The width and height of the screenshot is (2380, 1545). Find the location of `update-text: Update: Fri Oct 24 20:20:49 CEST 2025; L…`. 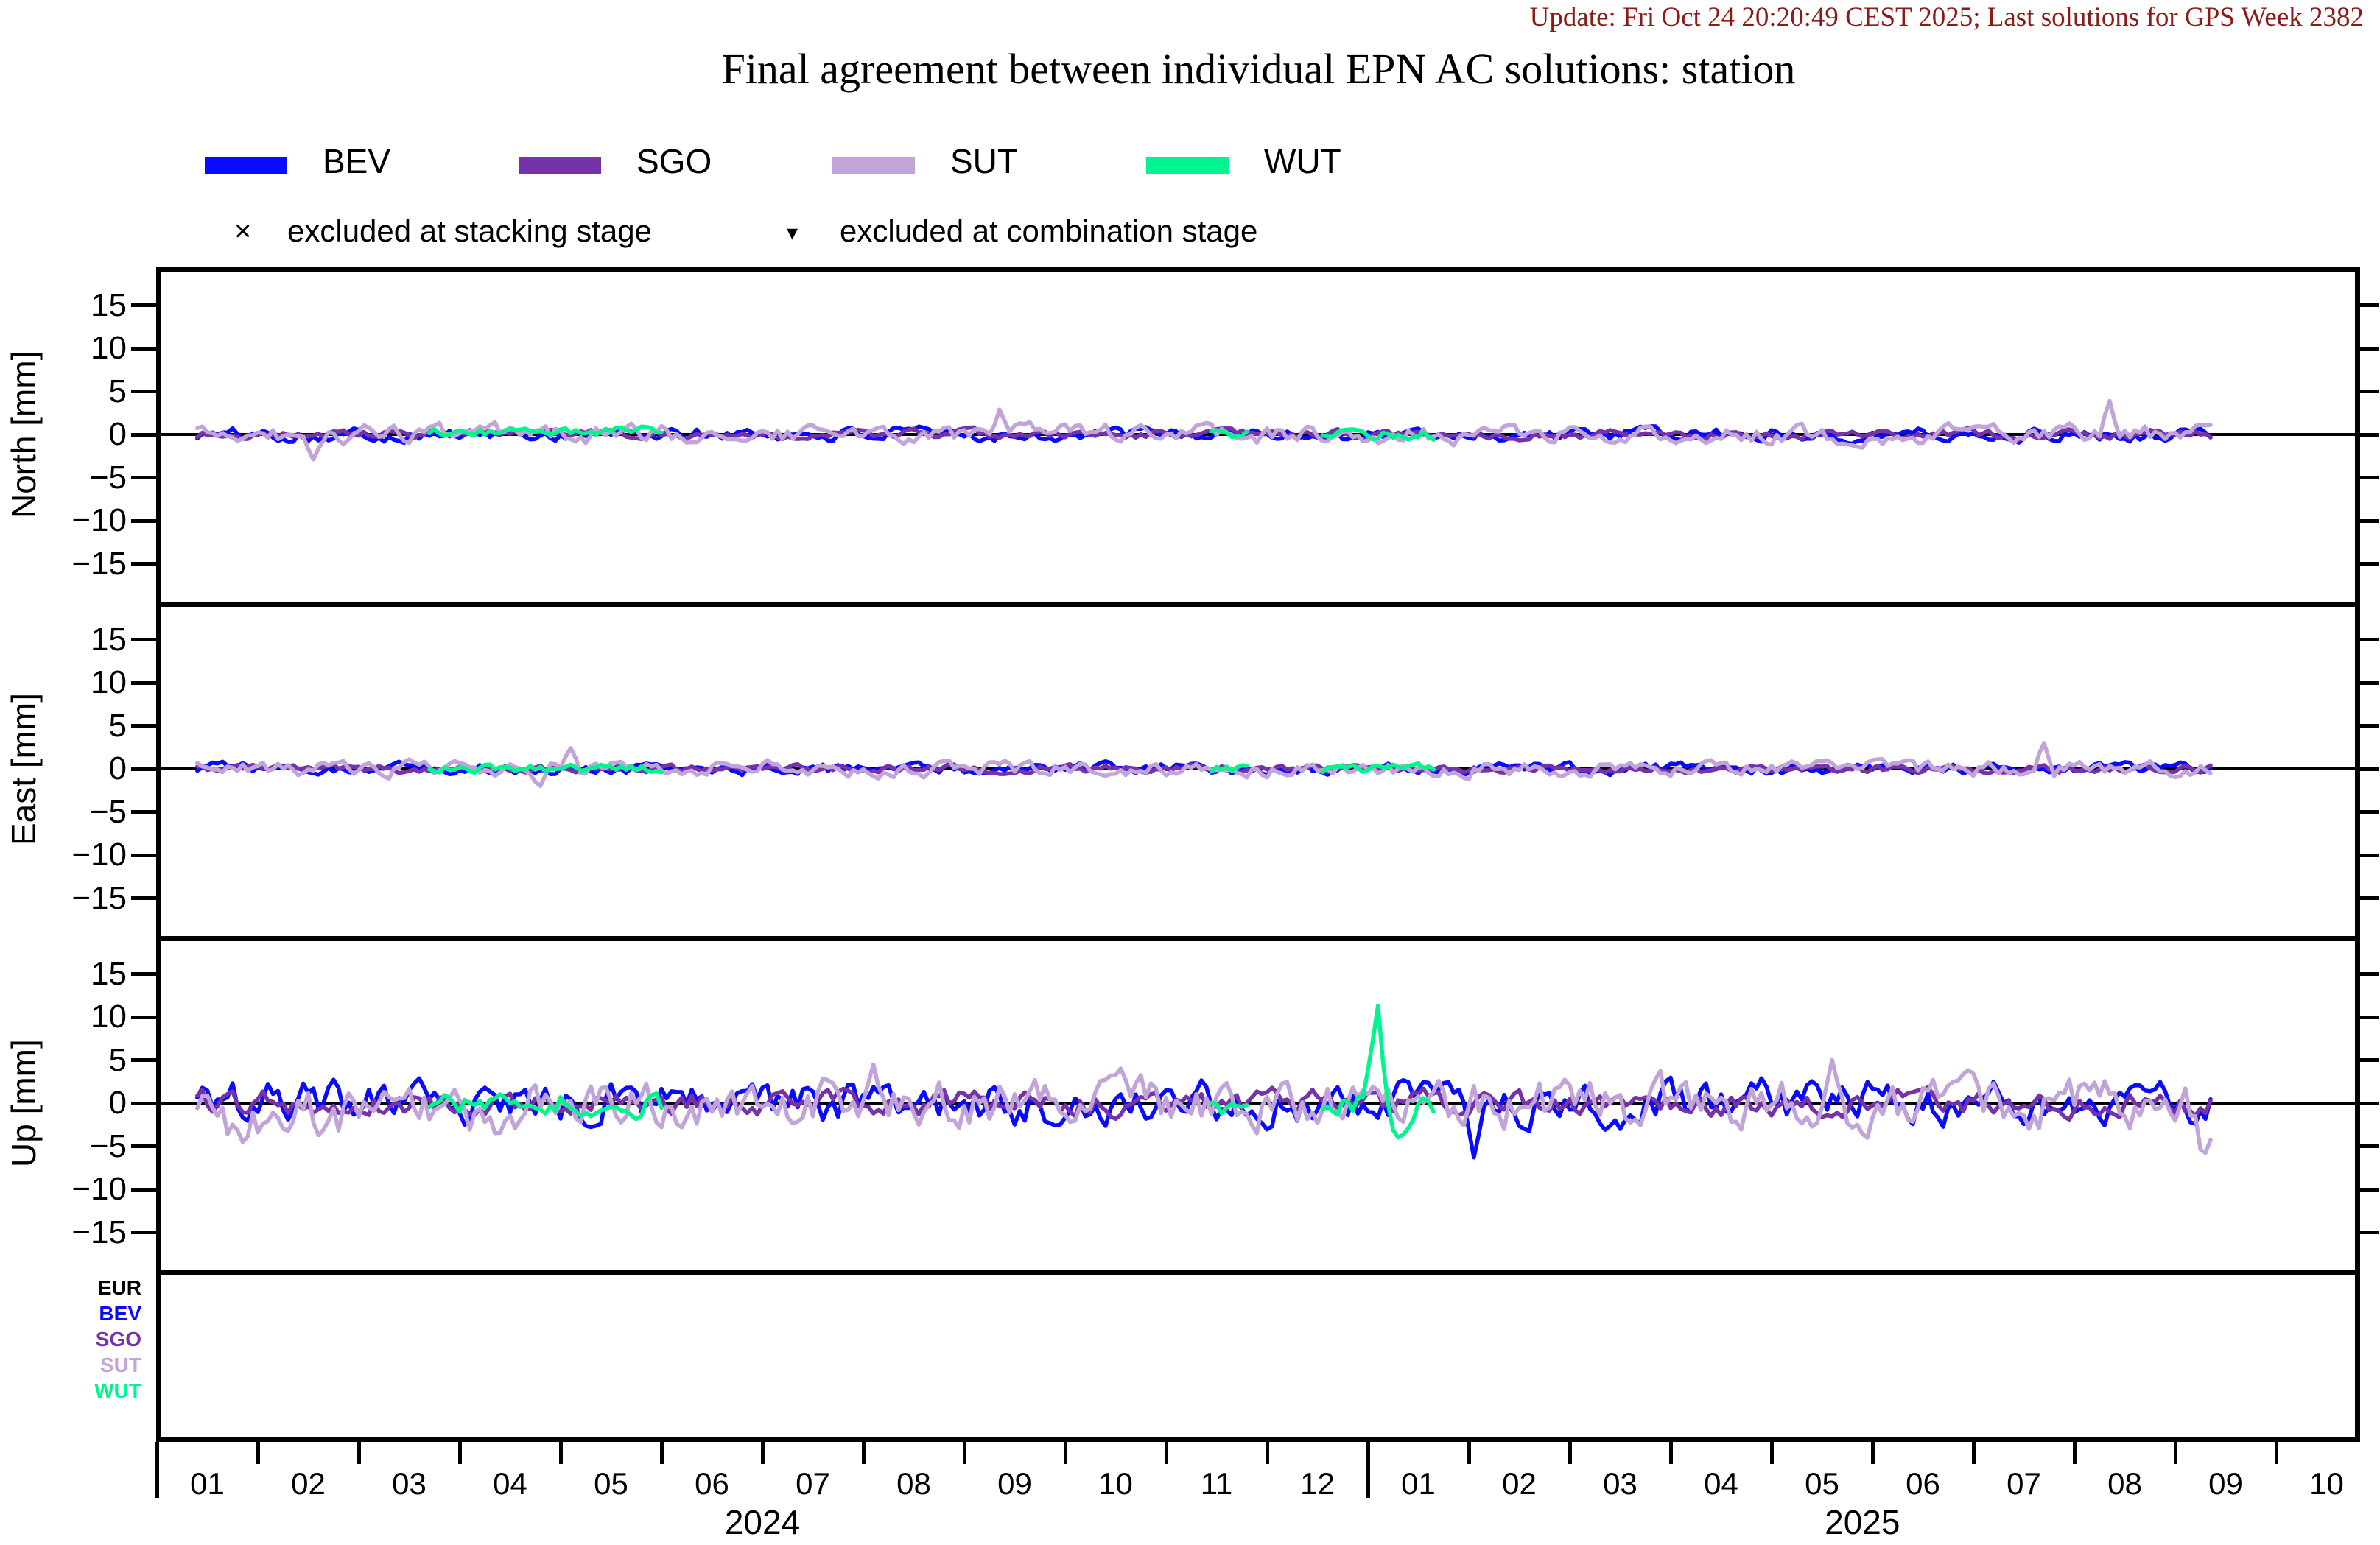

update-text: Update: Fri Oct 24 20:20:49 CEST 2025; L… is located at coordinates (1946, 17).